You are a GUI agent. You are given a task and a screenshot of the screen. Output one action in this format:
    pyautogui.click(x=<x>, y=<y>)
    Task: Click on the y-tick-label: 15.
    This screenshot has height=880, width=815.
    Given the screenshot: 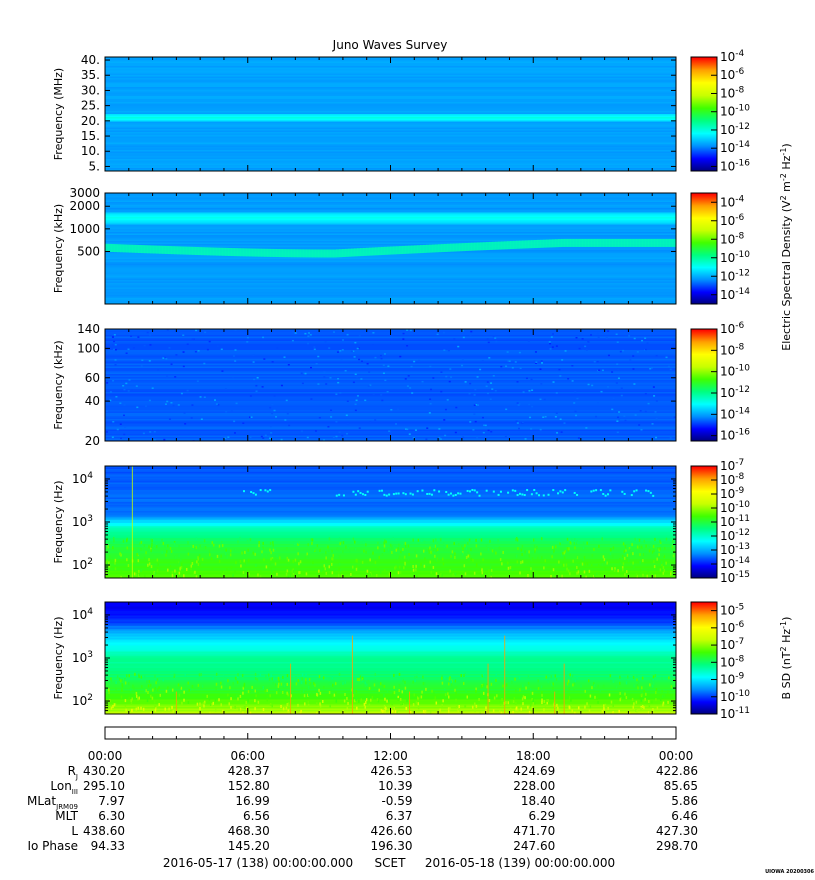 What is the action you would take?
    pyautogui.click(x=90, y=136)
    